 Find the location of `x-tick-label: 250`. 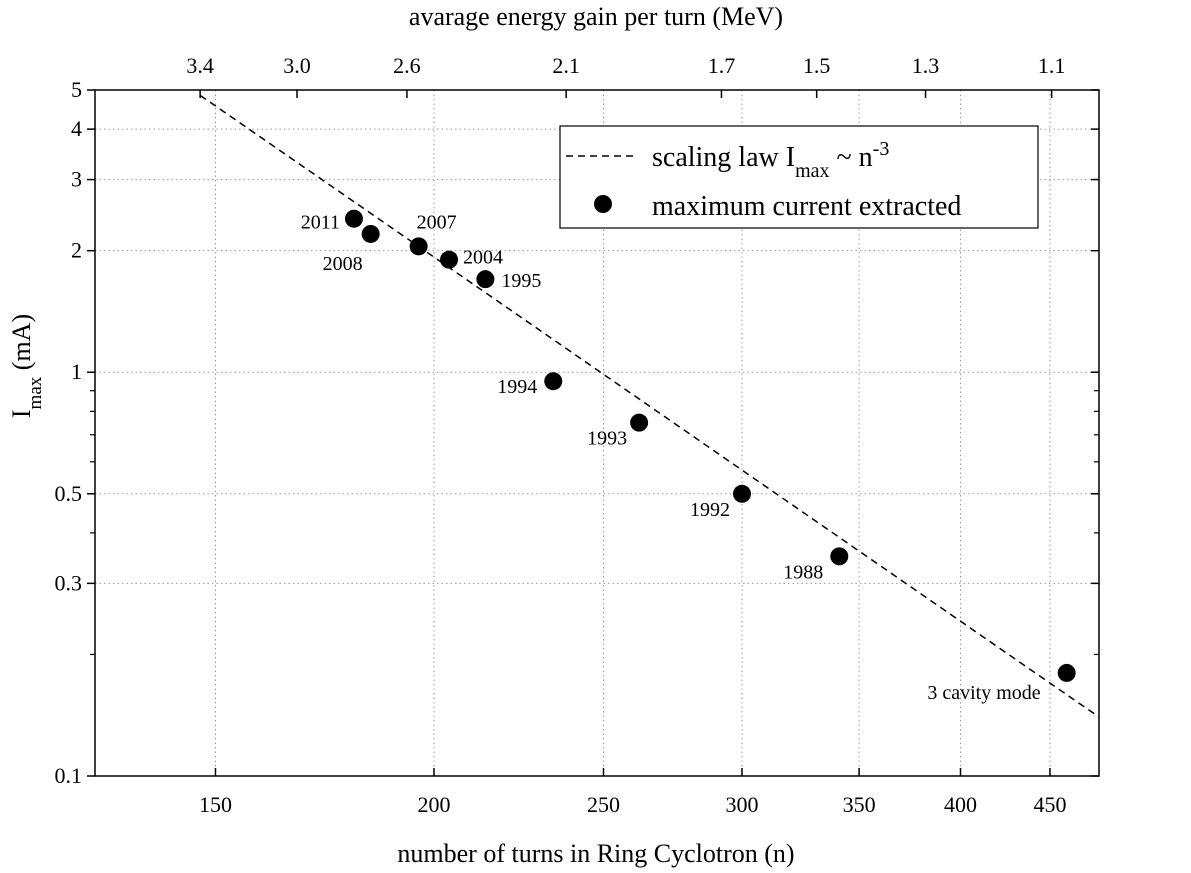

x-tick-label: 250 is located at coordinates (603, 804).